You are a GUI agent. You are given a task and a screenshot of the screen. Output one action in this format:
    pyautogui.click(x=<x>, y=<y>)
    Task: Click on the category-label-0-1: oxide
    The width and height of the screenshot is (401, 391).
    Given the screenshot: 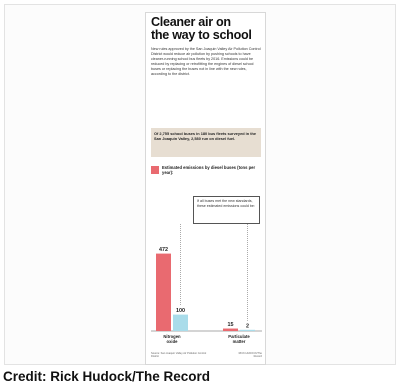 What is the action you would take?
    pyautogui.click(x=173, y=341)
    